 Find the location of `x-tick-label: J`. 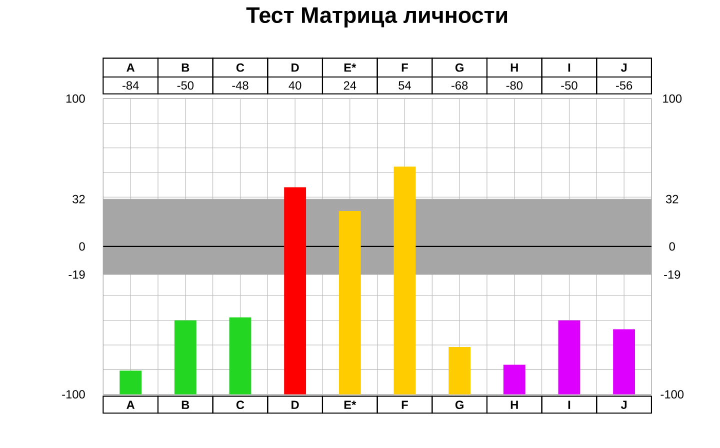

x-tick-label: J is located at coordinates (623, 405).